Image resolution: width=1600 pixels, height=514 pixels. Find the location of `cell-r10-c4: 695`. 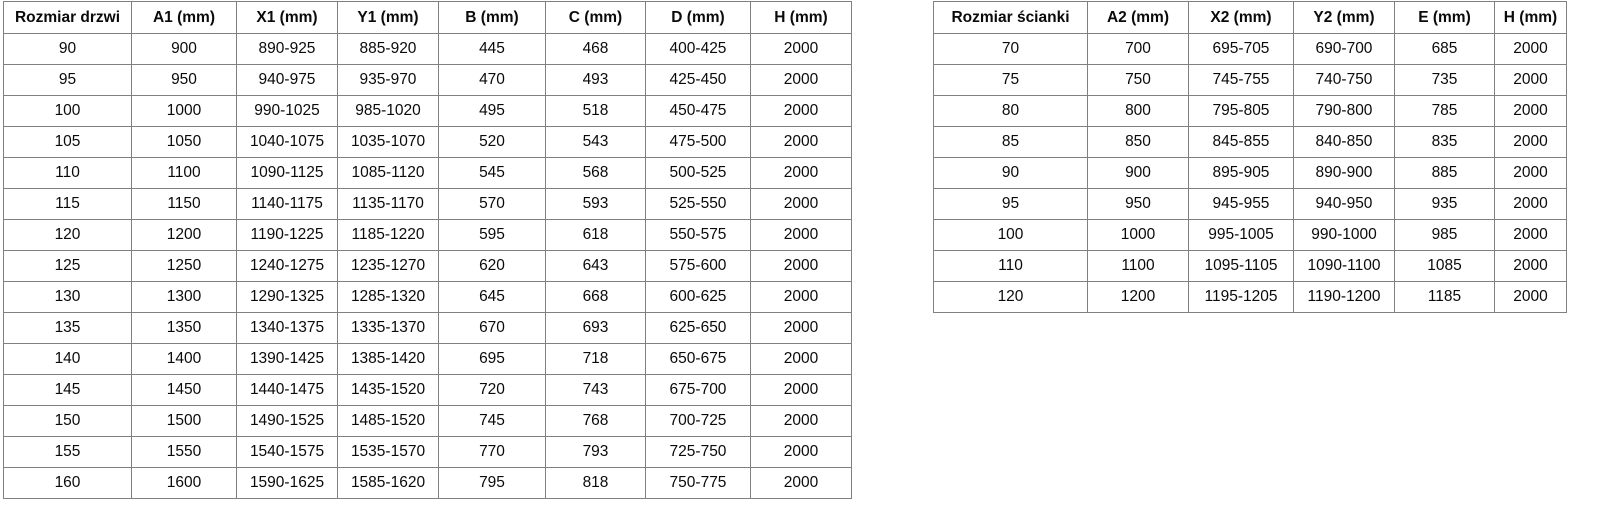

cell-r10-c4: 695 is located at coordinates (492, 359).